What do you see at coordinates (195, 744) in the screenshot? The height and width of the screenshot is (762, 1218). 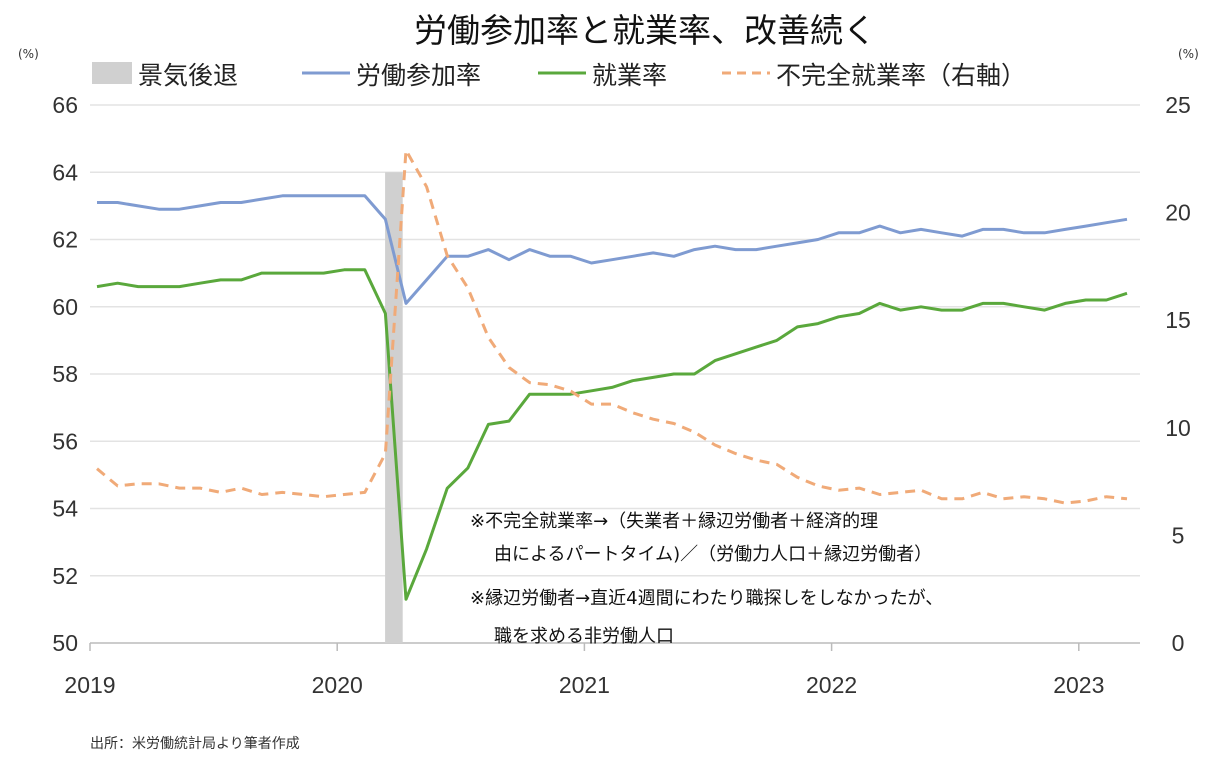 I see `source-note: 出所：米労働統計局より筆者作成` at bounding box center [195, 744].